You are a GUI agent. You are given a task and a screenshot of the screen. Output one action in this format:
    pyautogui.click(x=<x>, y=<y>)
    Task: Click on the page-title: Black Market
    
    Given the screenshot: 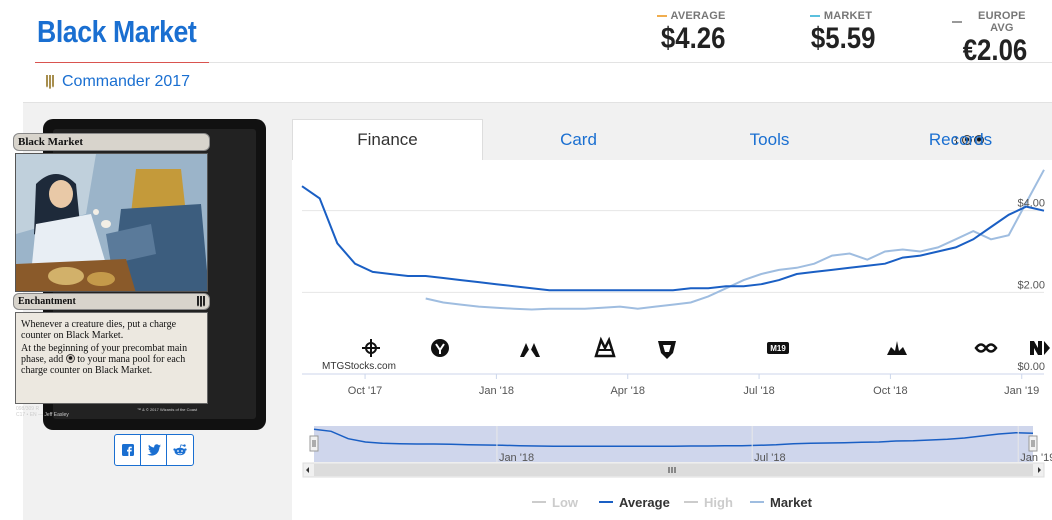 What is the action you would take?
    pyautogui.click(x=117, y=31)
    